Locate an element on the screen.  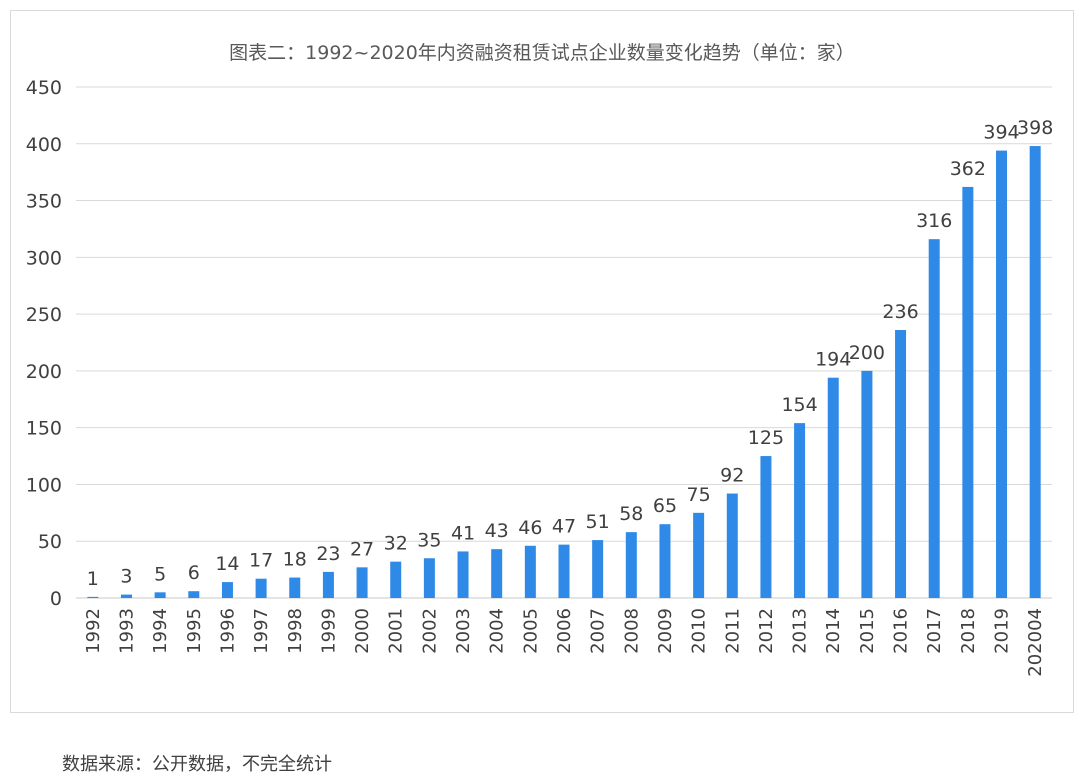
x-tick-label: 2008 is located at coordinates (631, 631).